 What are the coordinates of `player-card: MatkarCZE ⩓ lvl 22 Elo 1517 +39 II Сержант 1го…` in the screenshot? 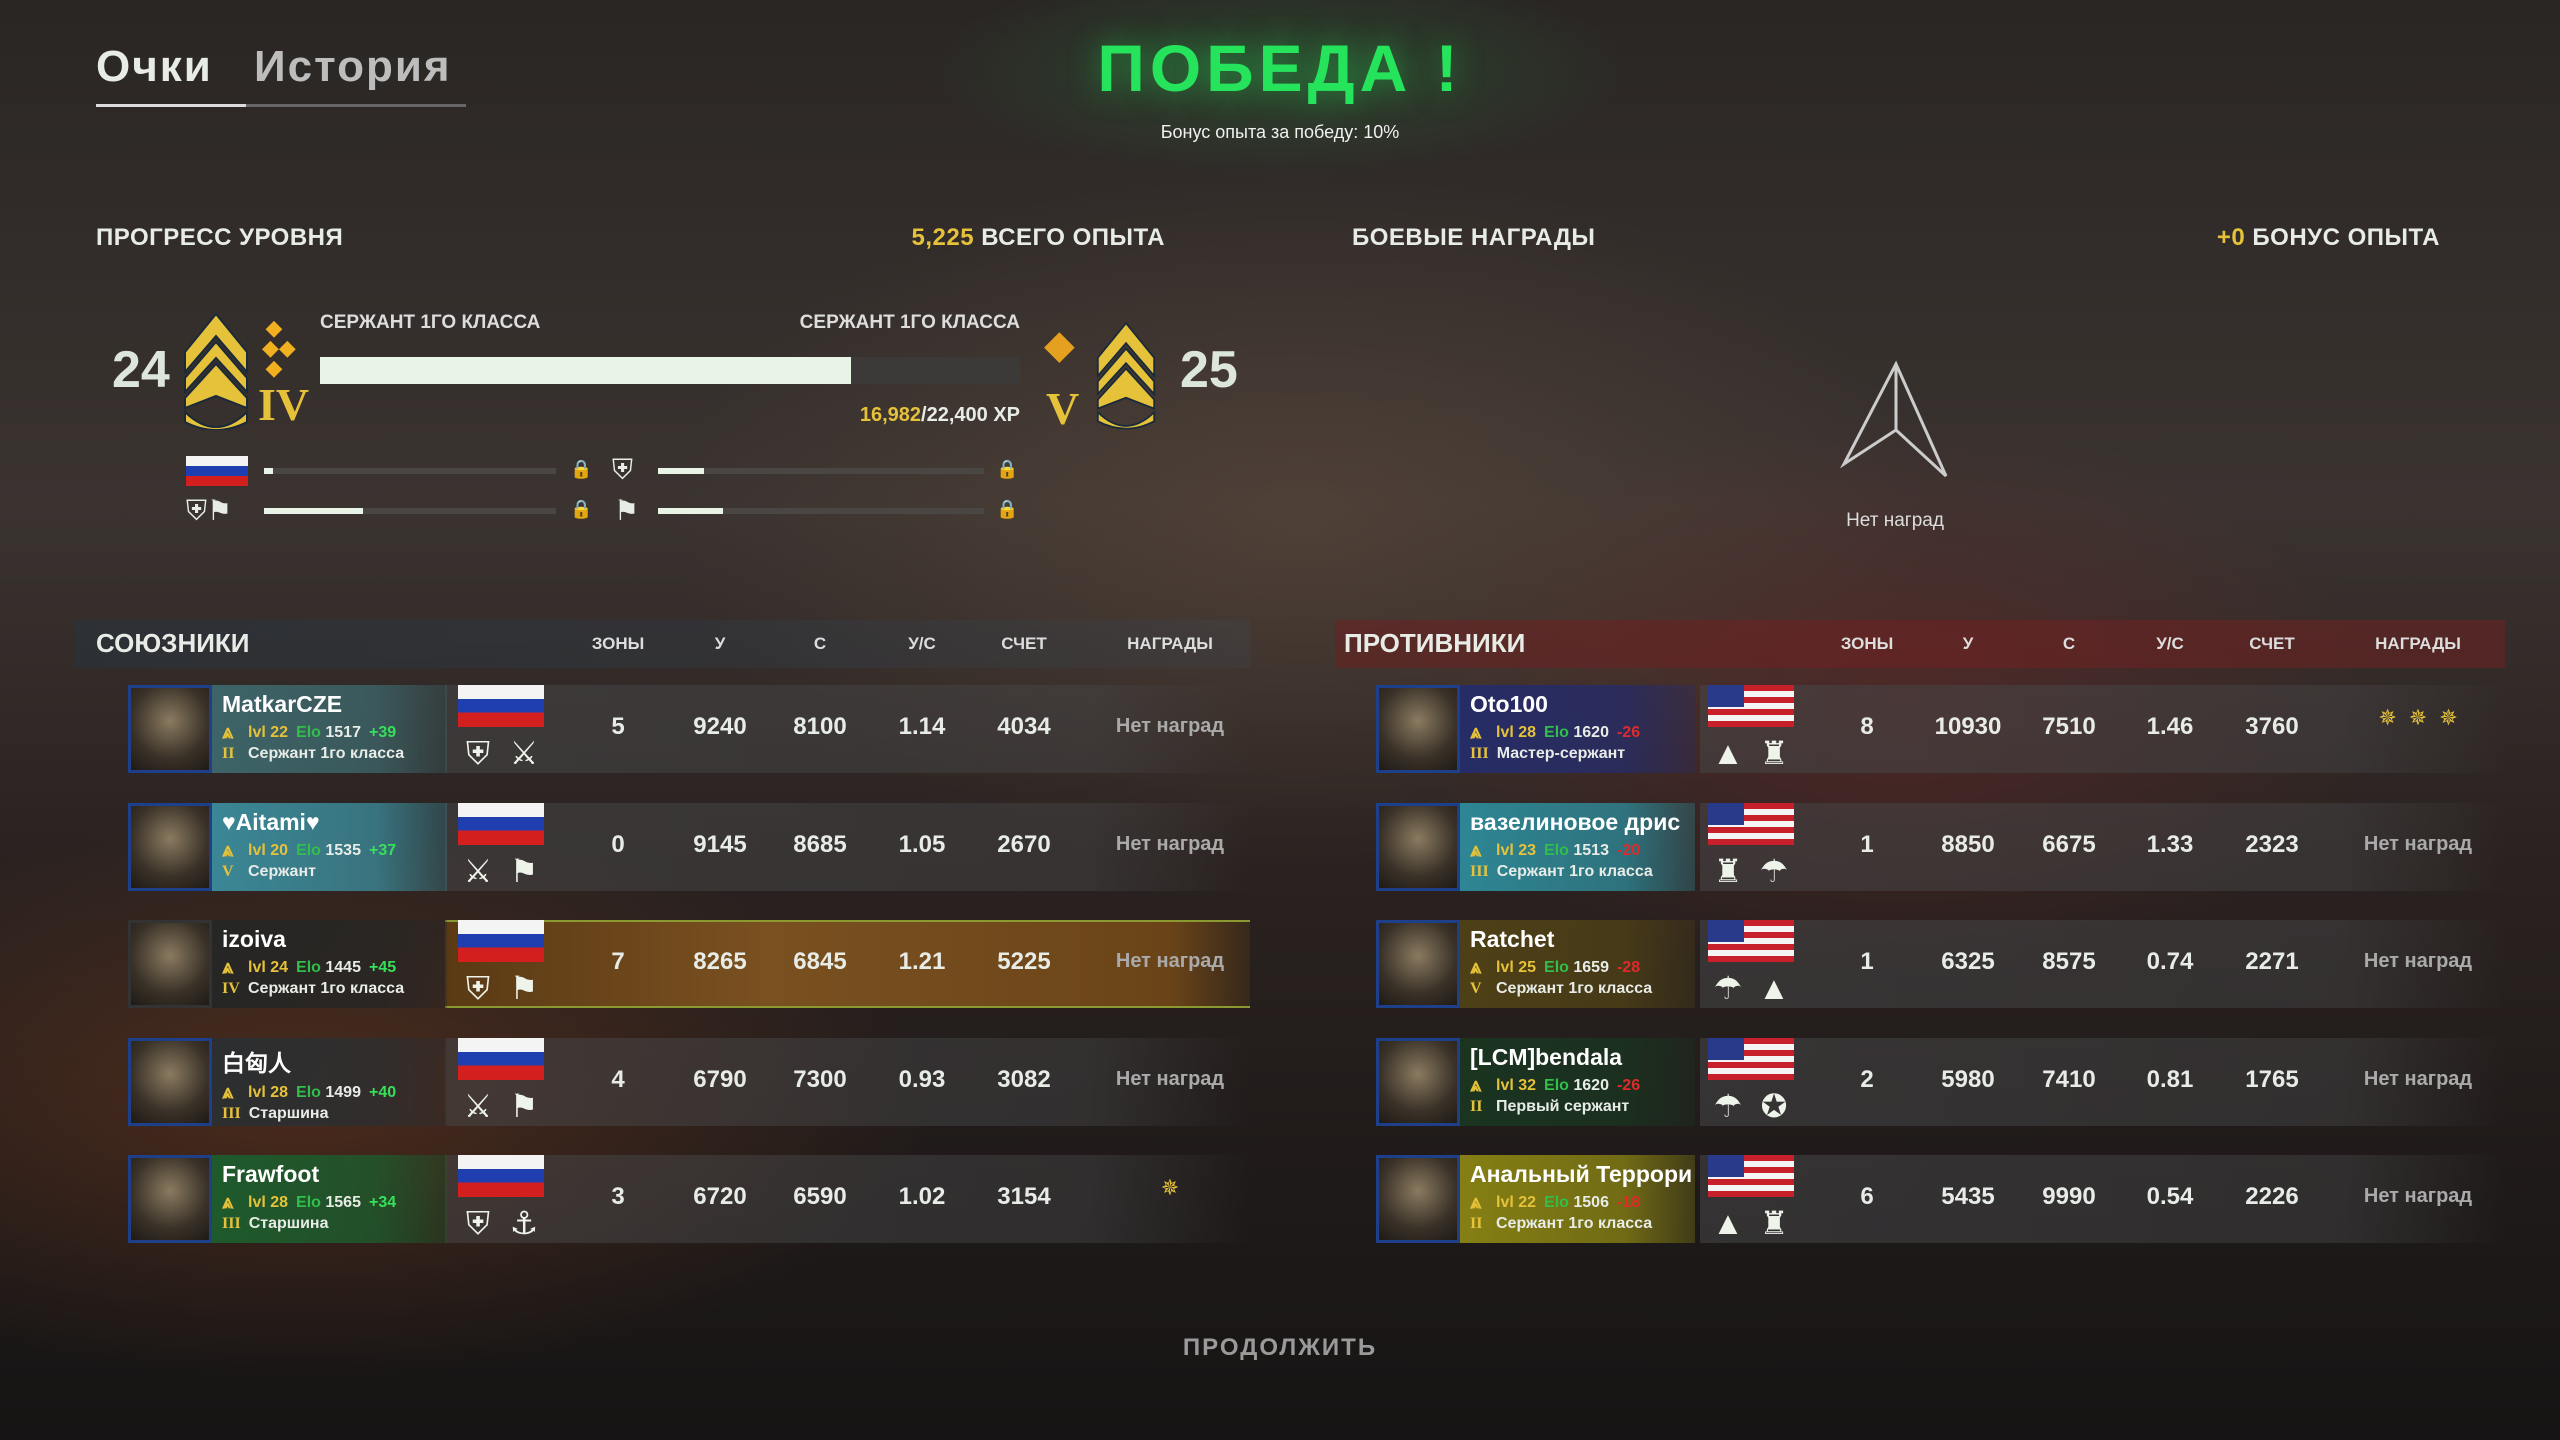 It's located at (329, 729).